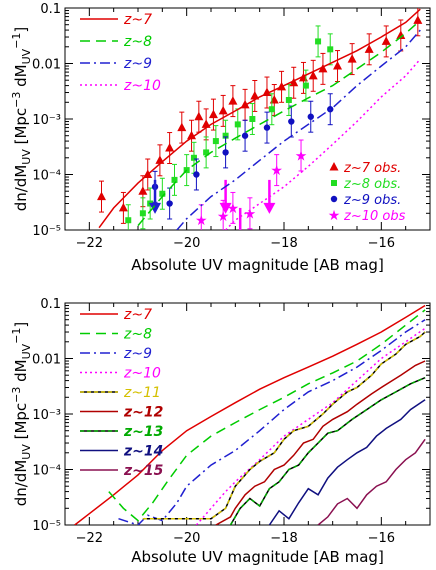 The width and height of the screenshot is (436, 570). I want to click on y-axis-label-part: [Mpc, so click(21, 423).